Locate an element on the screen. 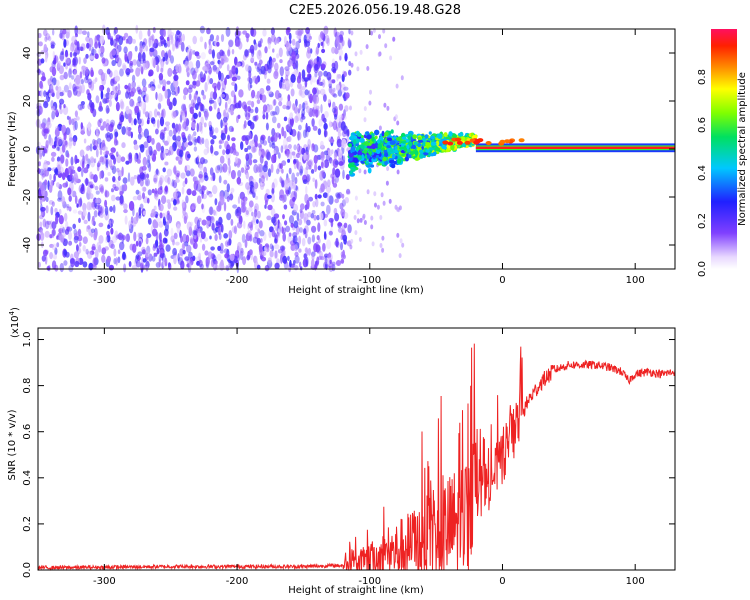 The width and height of the screenshot is (750, 600). y-tick-label: 0.8 is located at coordinates (27, 386).